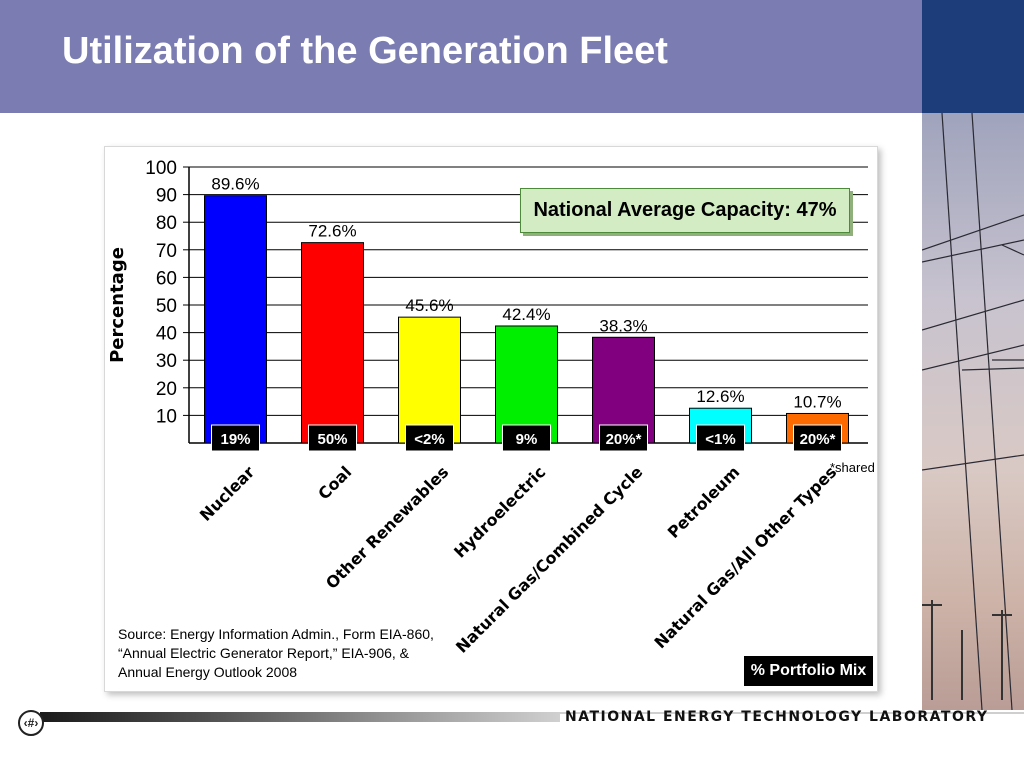 The height and width of the screenshot is (768, 1024). Describe the element at coordinates (777, 717) in the screenshot. I see `organization-name: NATIONAL ENERGY TECHNOLOGY LABORATORY` at that location.